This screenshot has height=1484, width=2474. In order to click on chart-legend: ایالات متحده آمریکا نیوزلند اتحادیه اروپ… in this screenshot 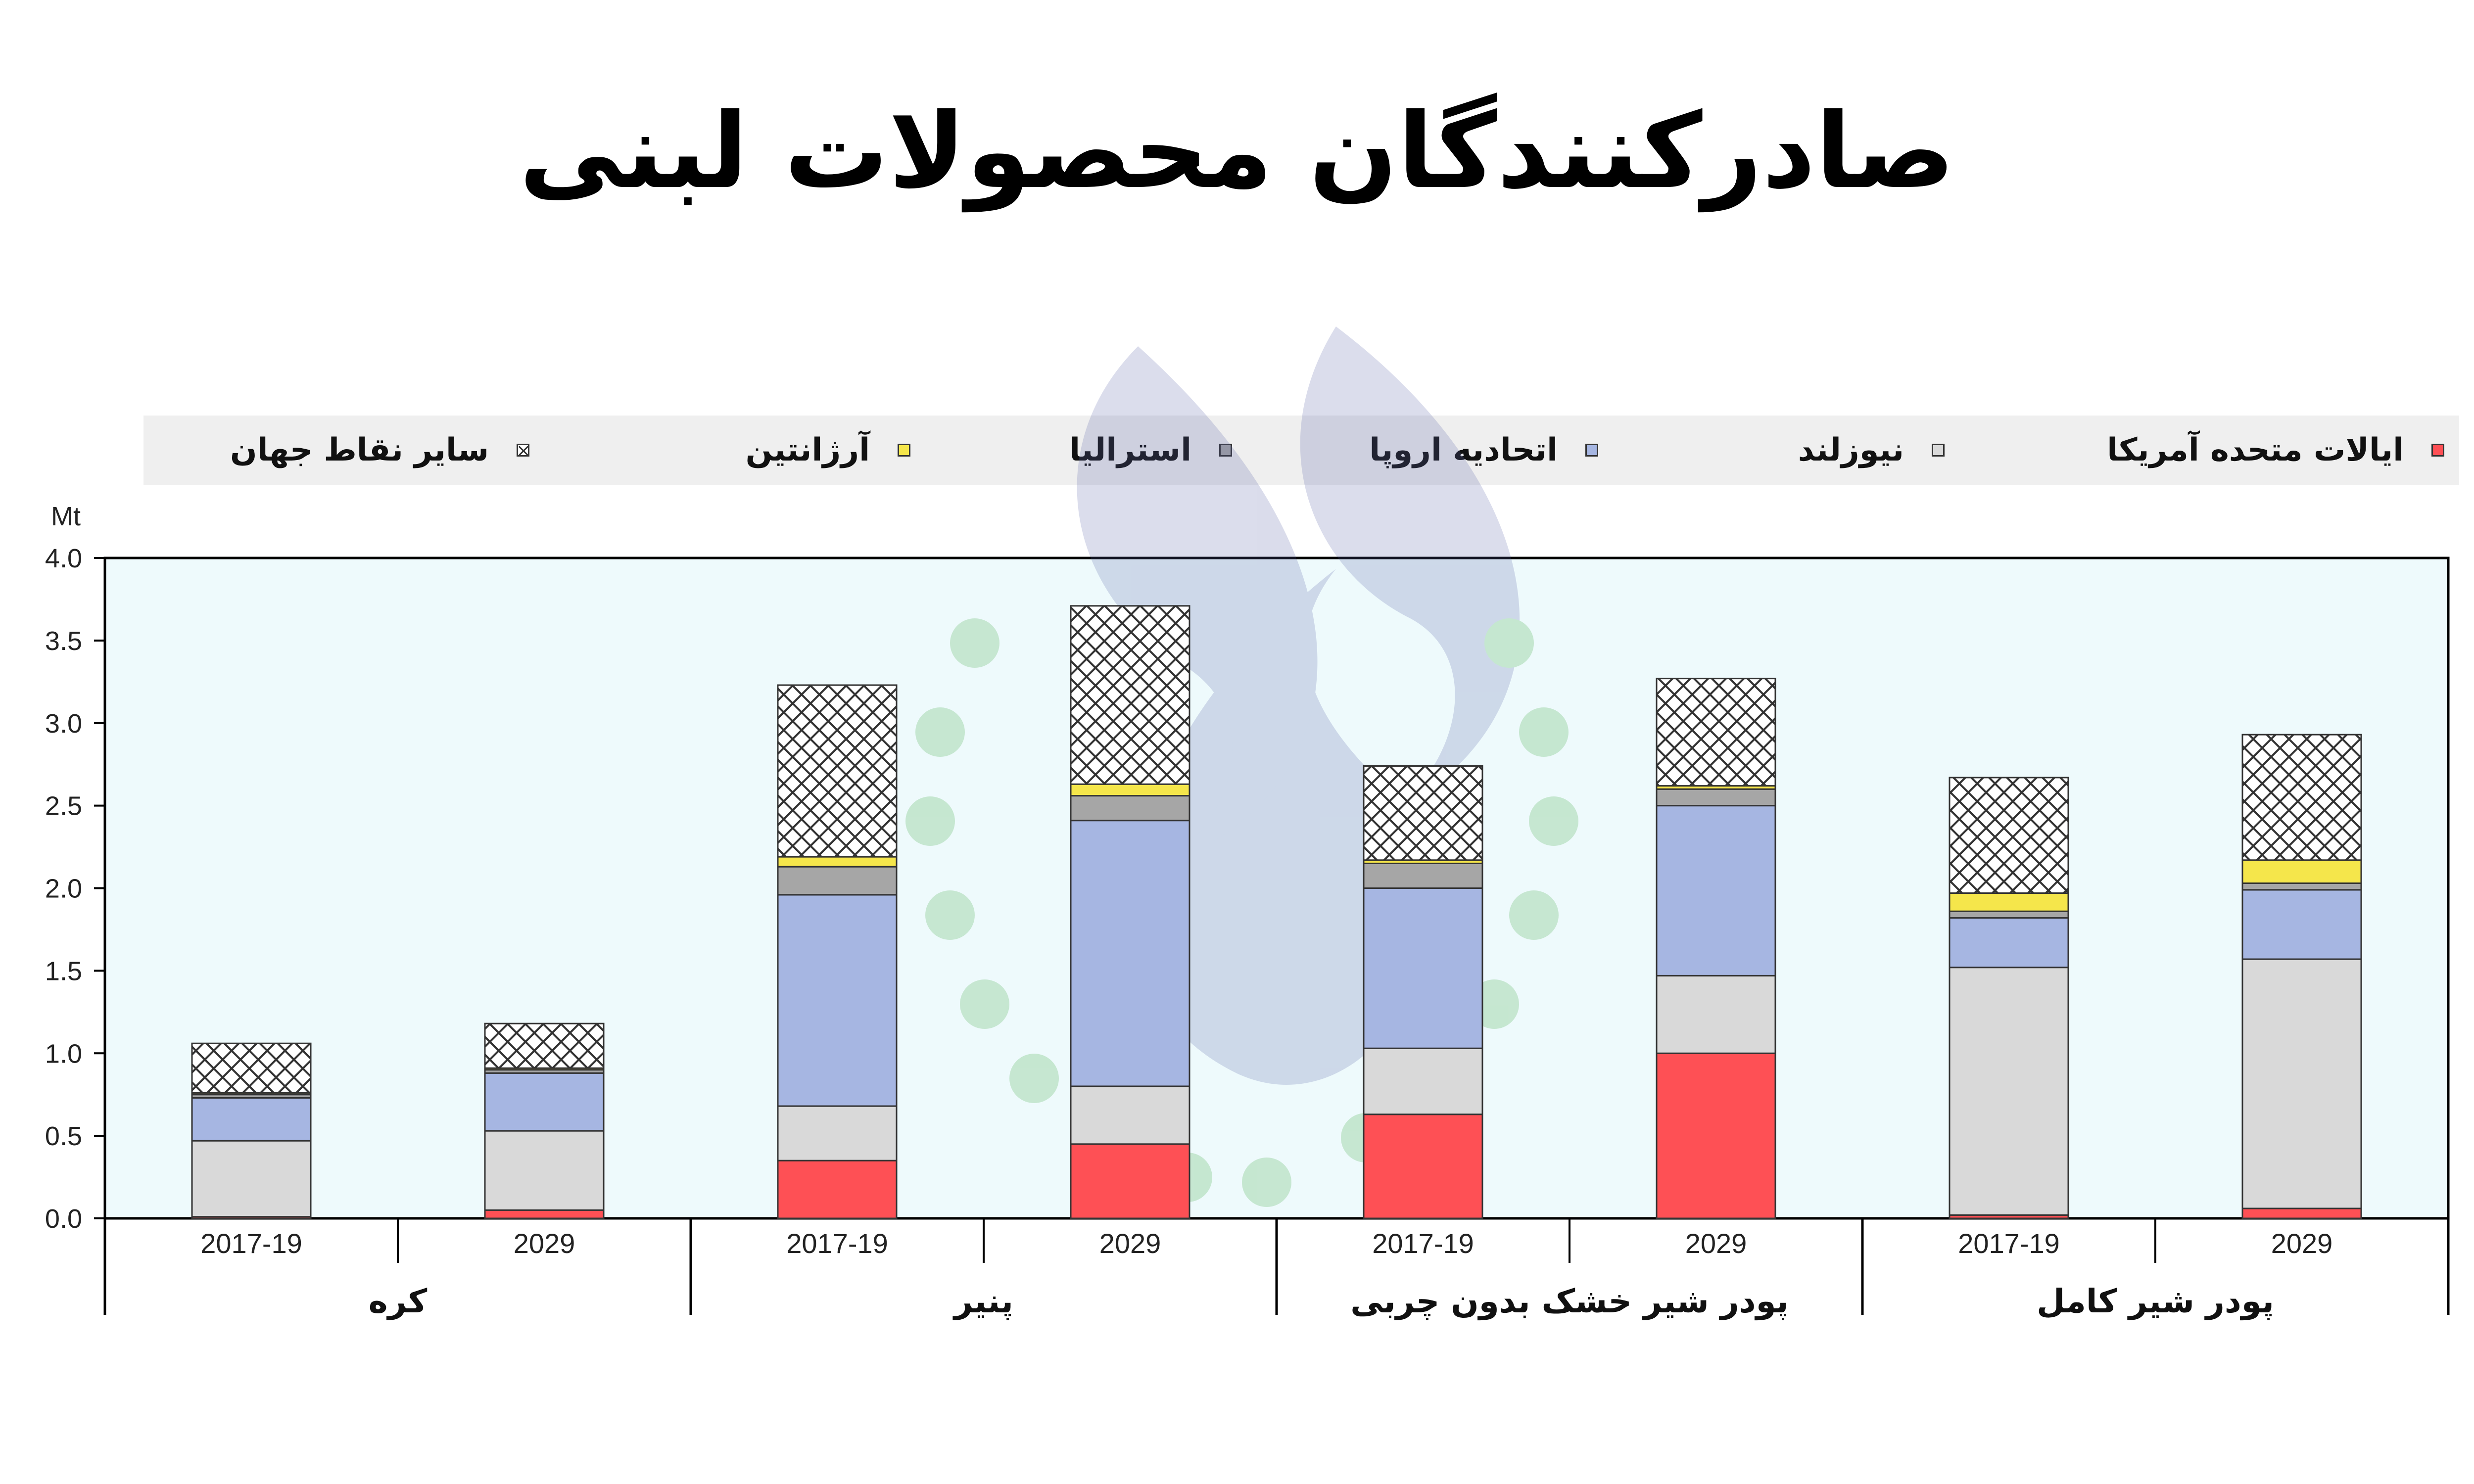, I will do `click(1301, 450)`.